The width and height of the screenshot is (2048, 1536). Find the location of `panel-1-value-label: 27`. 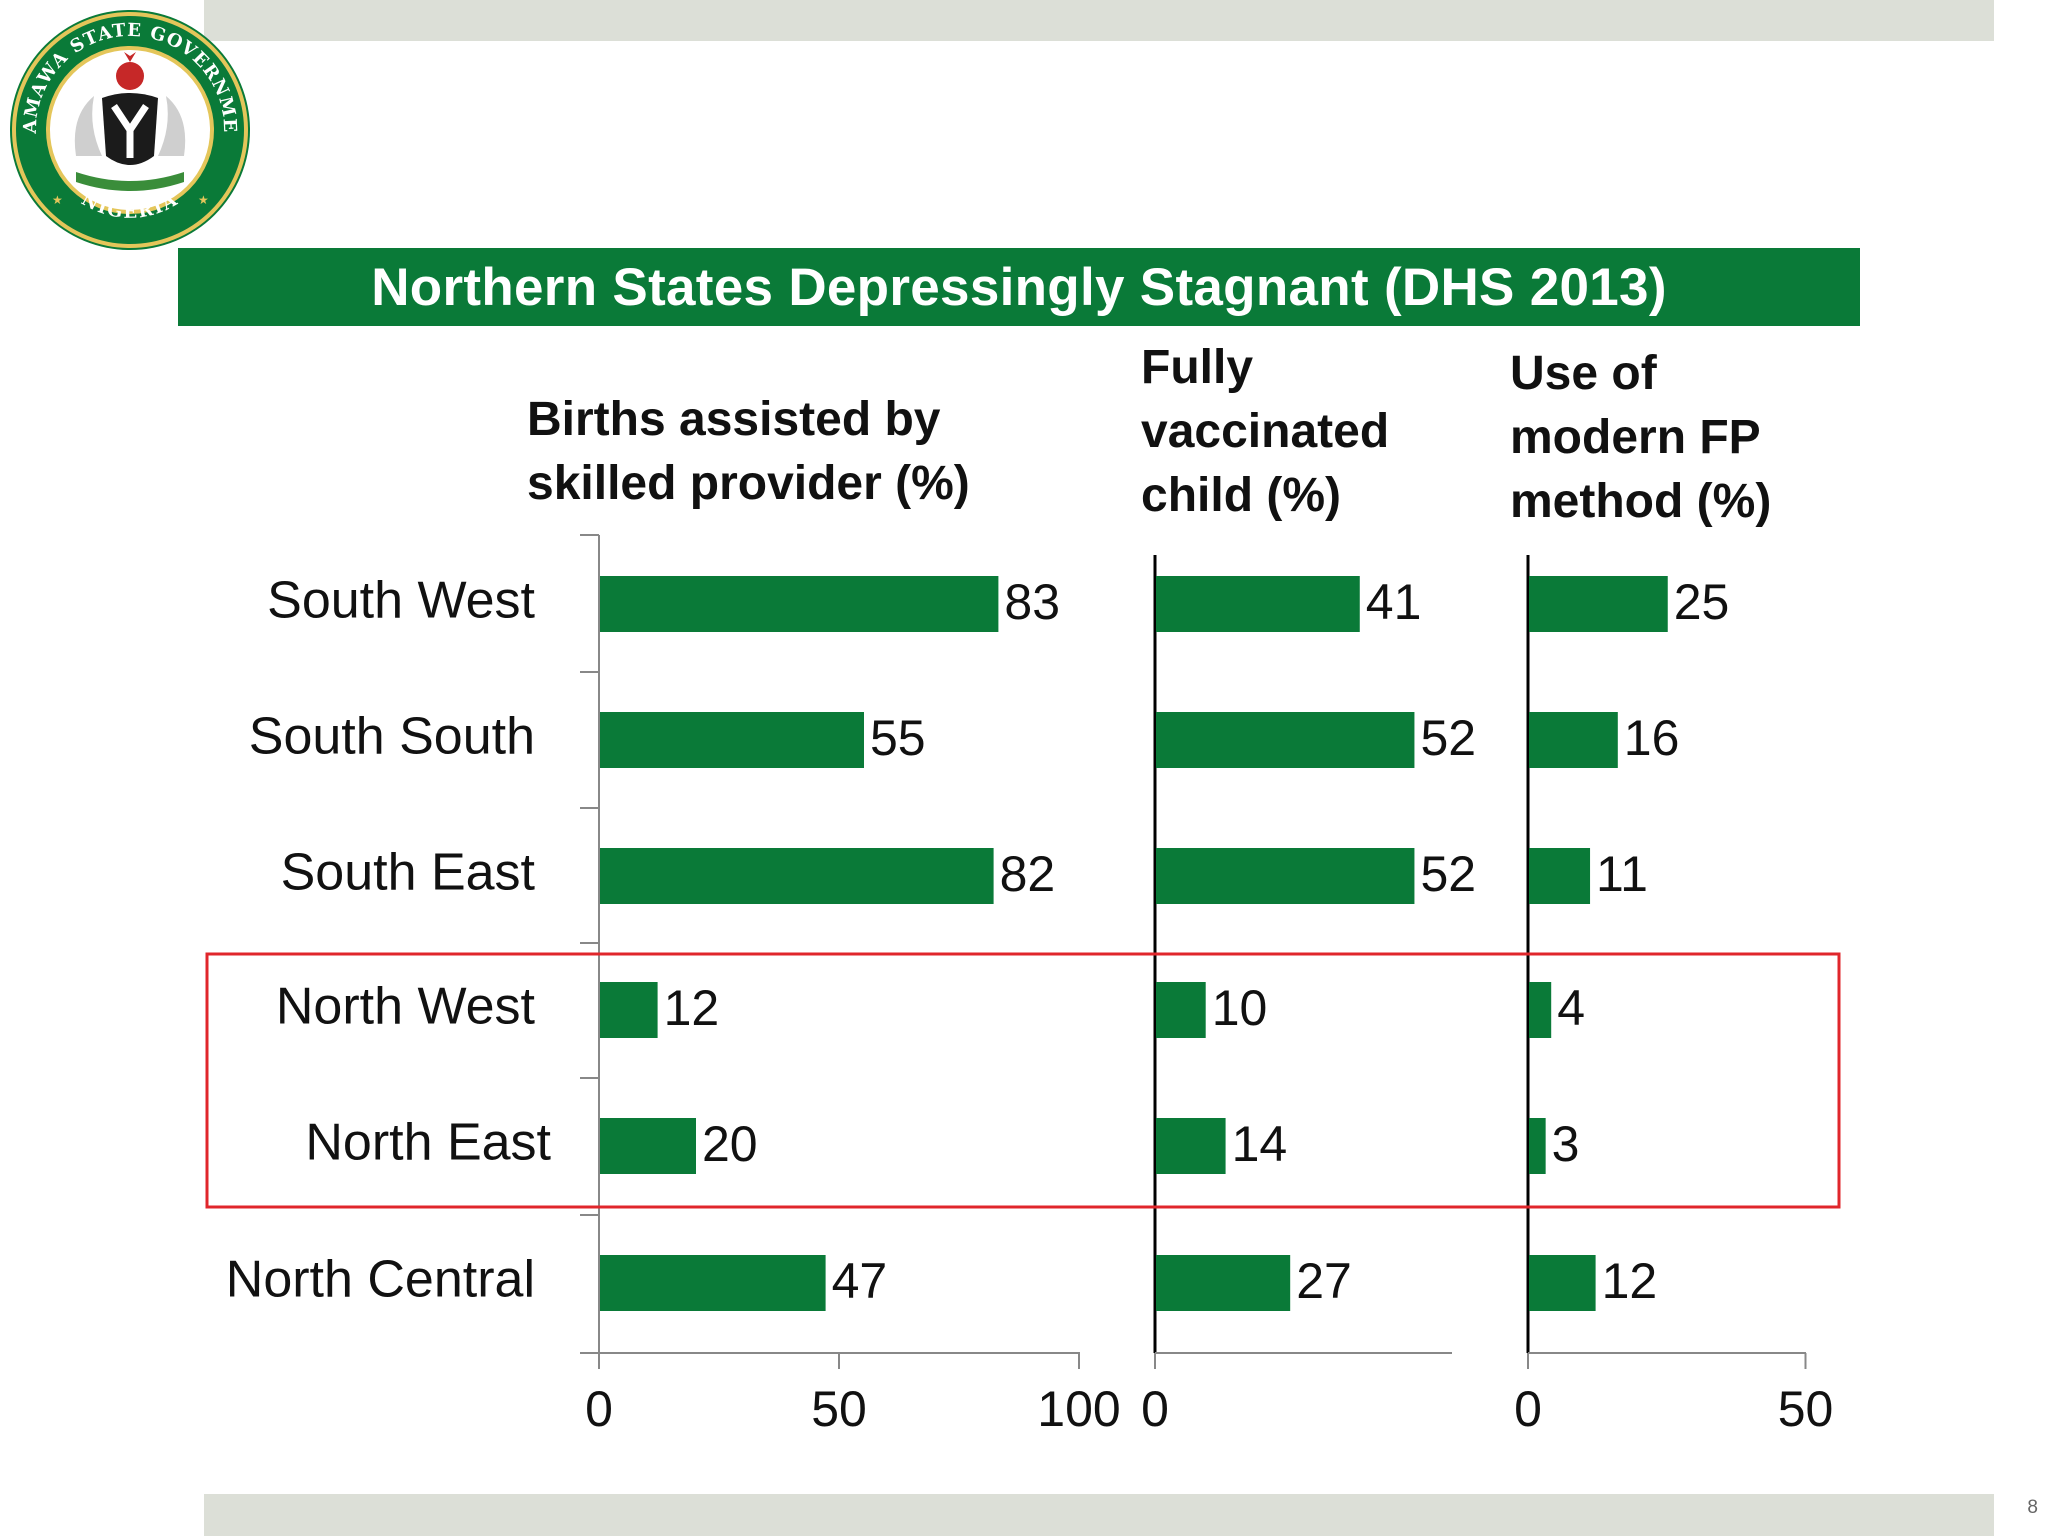

panel-1-value-label: 27 is located at coordinates (1324, 1281).